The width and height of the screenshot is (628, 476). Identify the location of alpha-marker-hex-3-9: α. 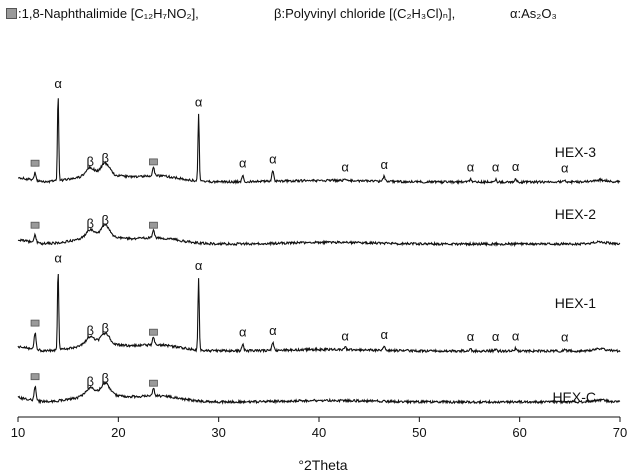
(384, 164).